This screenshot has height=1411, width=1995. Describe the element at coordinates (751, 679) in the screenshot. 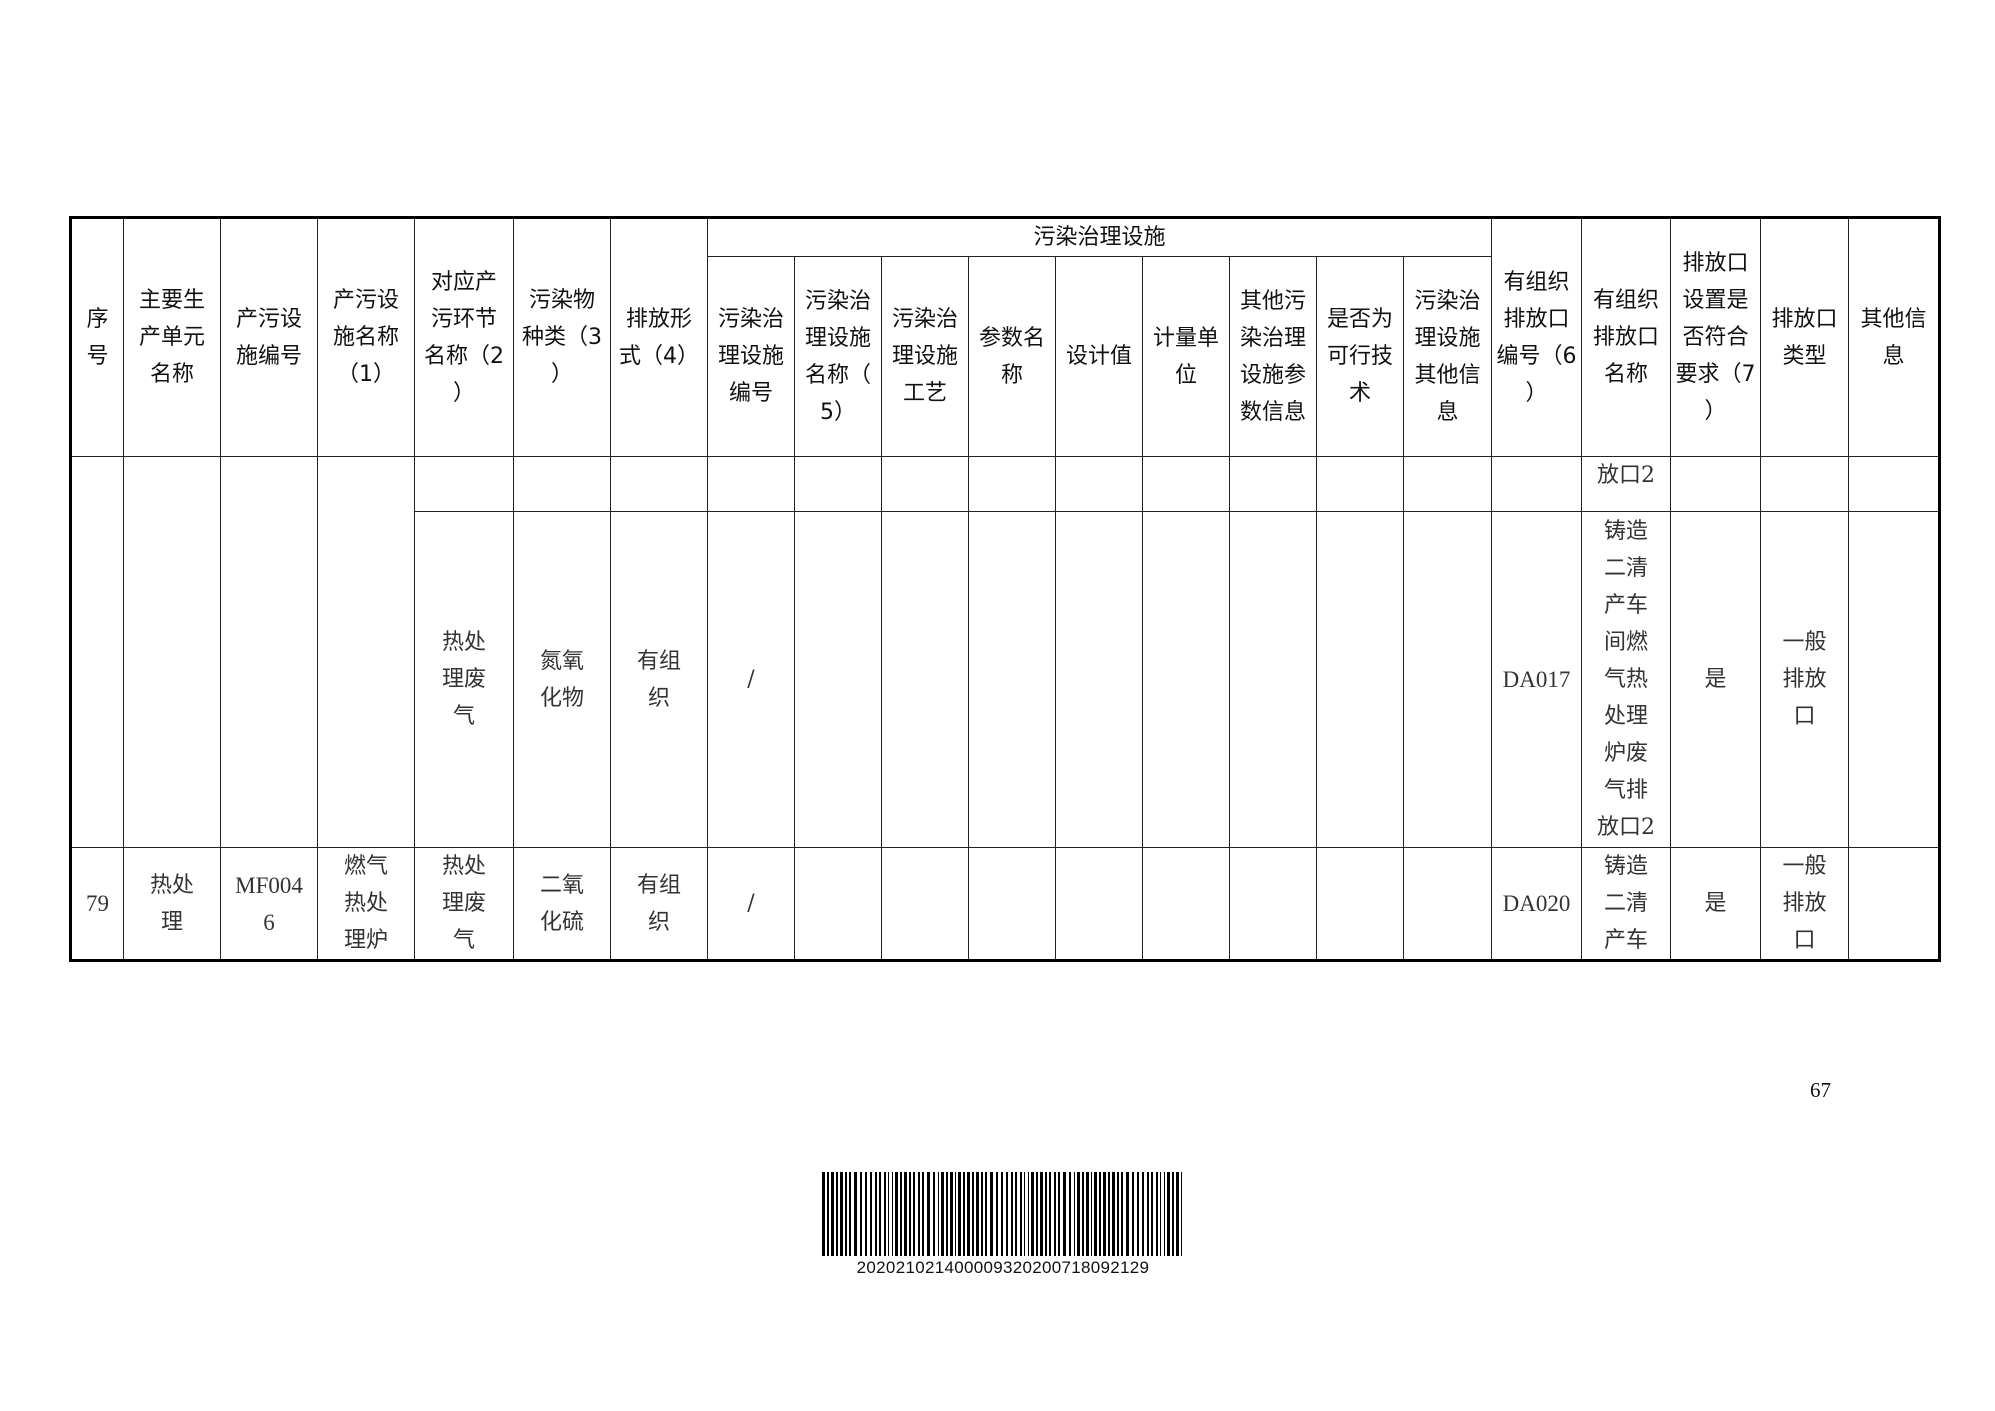

I see `cell-facility-id: /` at that location.